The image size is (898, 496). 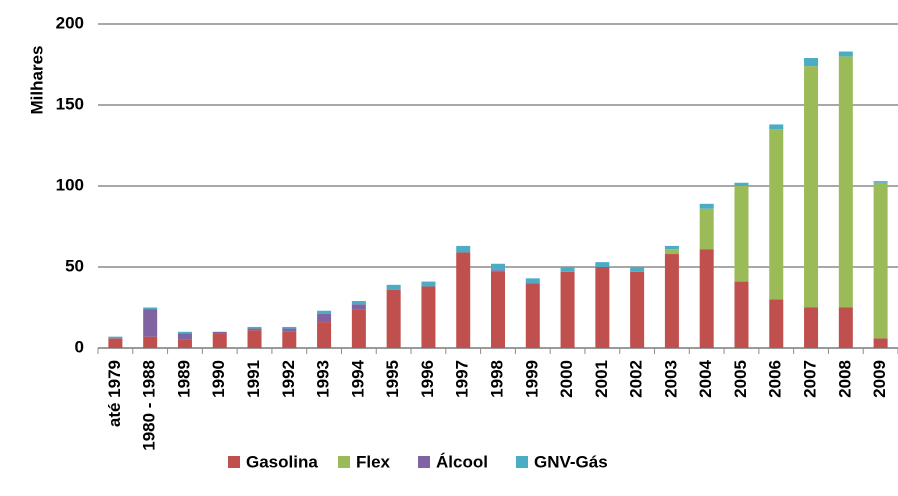 What do you see at coordinates (427, 379) in the screenshot?
I see `x-tick-label: 1996` at bounding box center [427, 379].